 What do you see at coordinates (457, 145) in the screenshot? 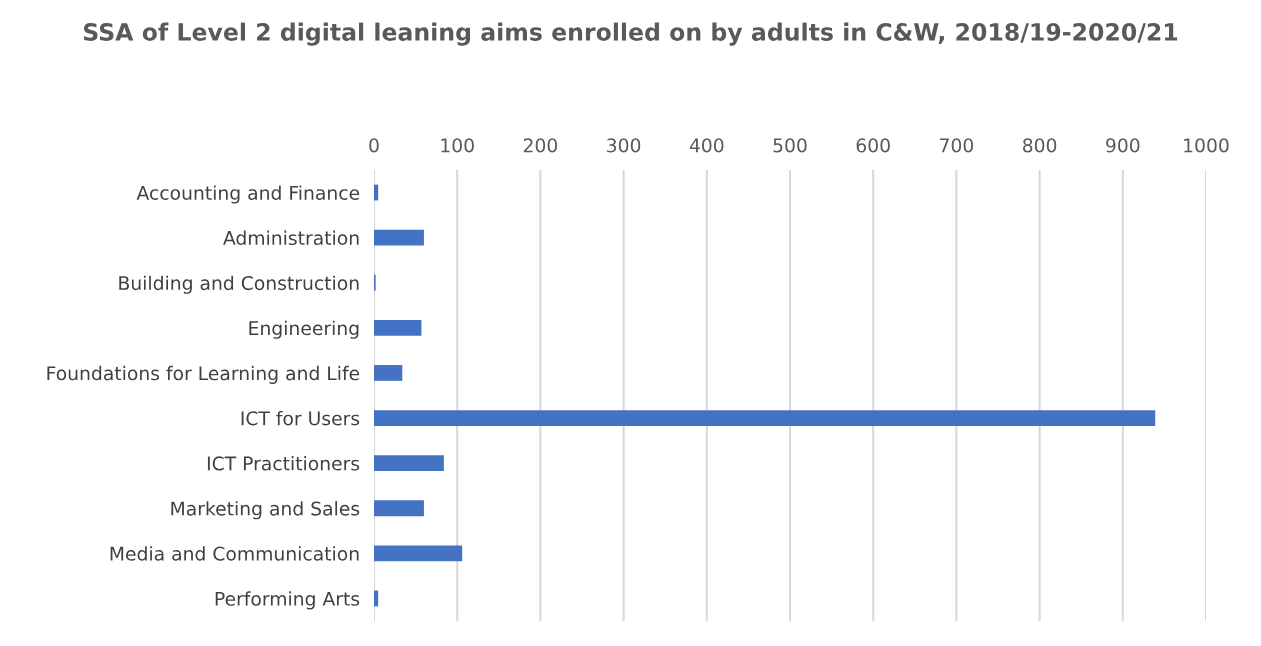
I see `x-tick-label: 100` at bounding box center [457, 145].